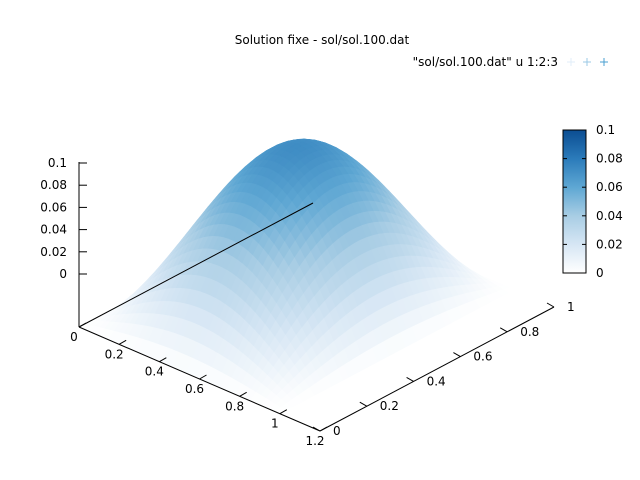 This screenshot has height=480, width=640. What do you see at coordinates (154, 372) in the screenshot?
I see `x-tick-label: 0.4` at bounding box center [154, 372].